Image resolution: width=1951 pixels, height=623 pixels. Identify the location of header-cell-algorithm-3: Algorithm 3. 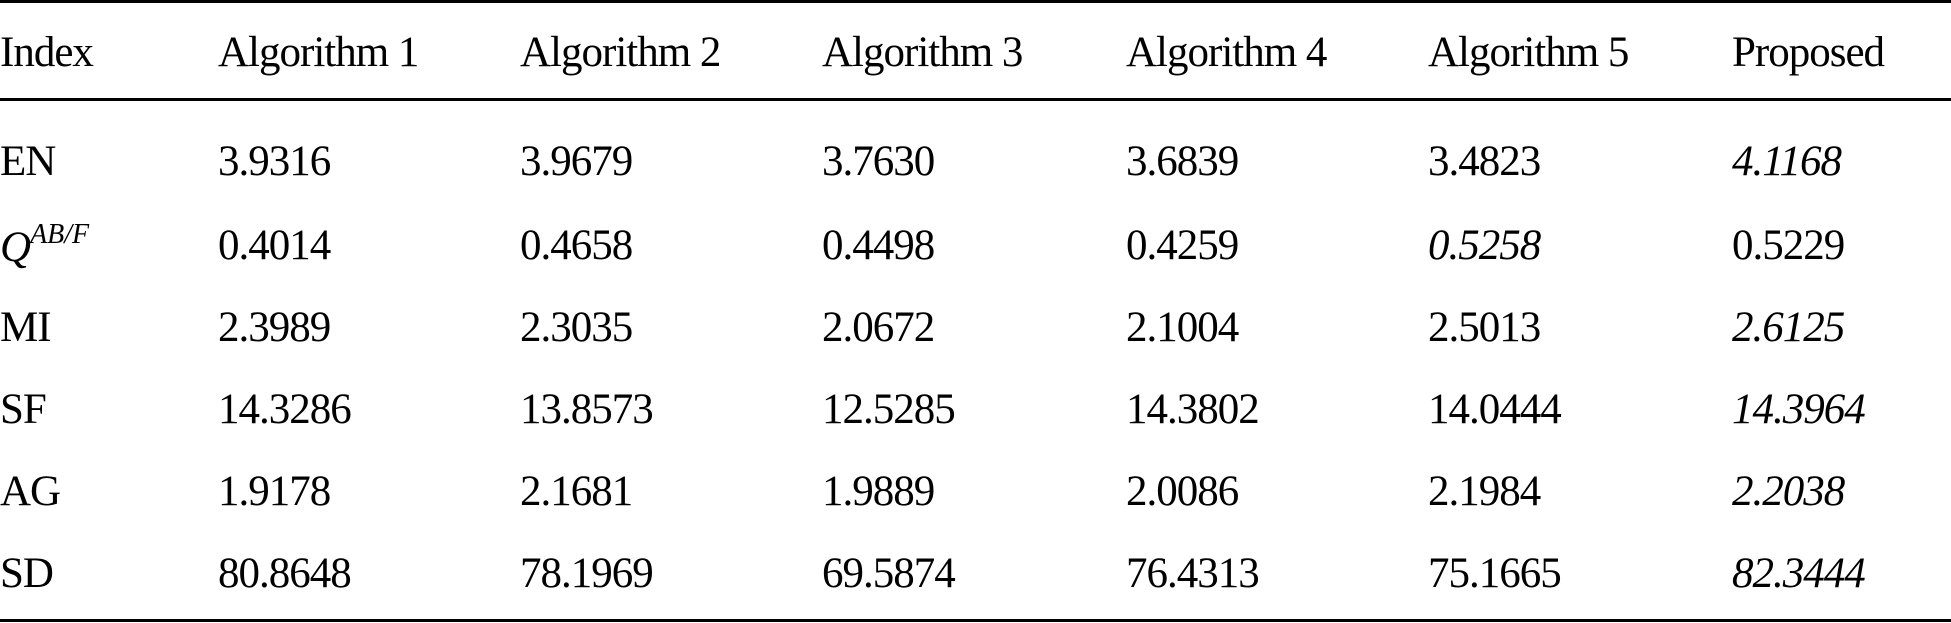
(922, 52).